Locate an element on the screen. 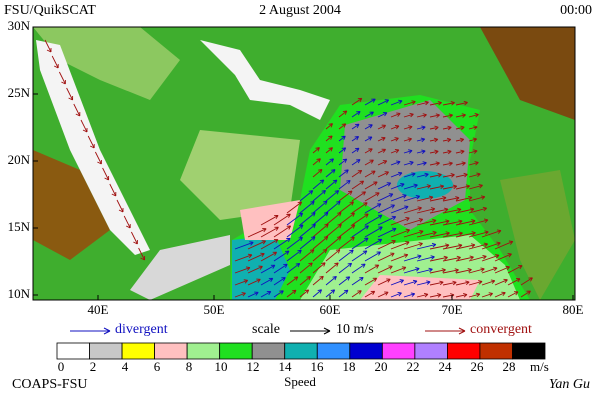  lon-label: 50E is located at coordinates (214, 309).